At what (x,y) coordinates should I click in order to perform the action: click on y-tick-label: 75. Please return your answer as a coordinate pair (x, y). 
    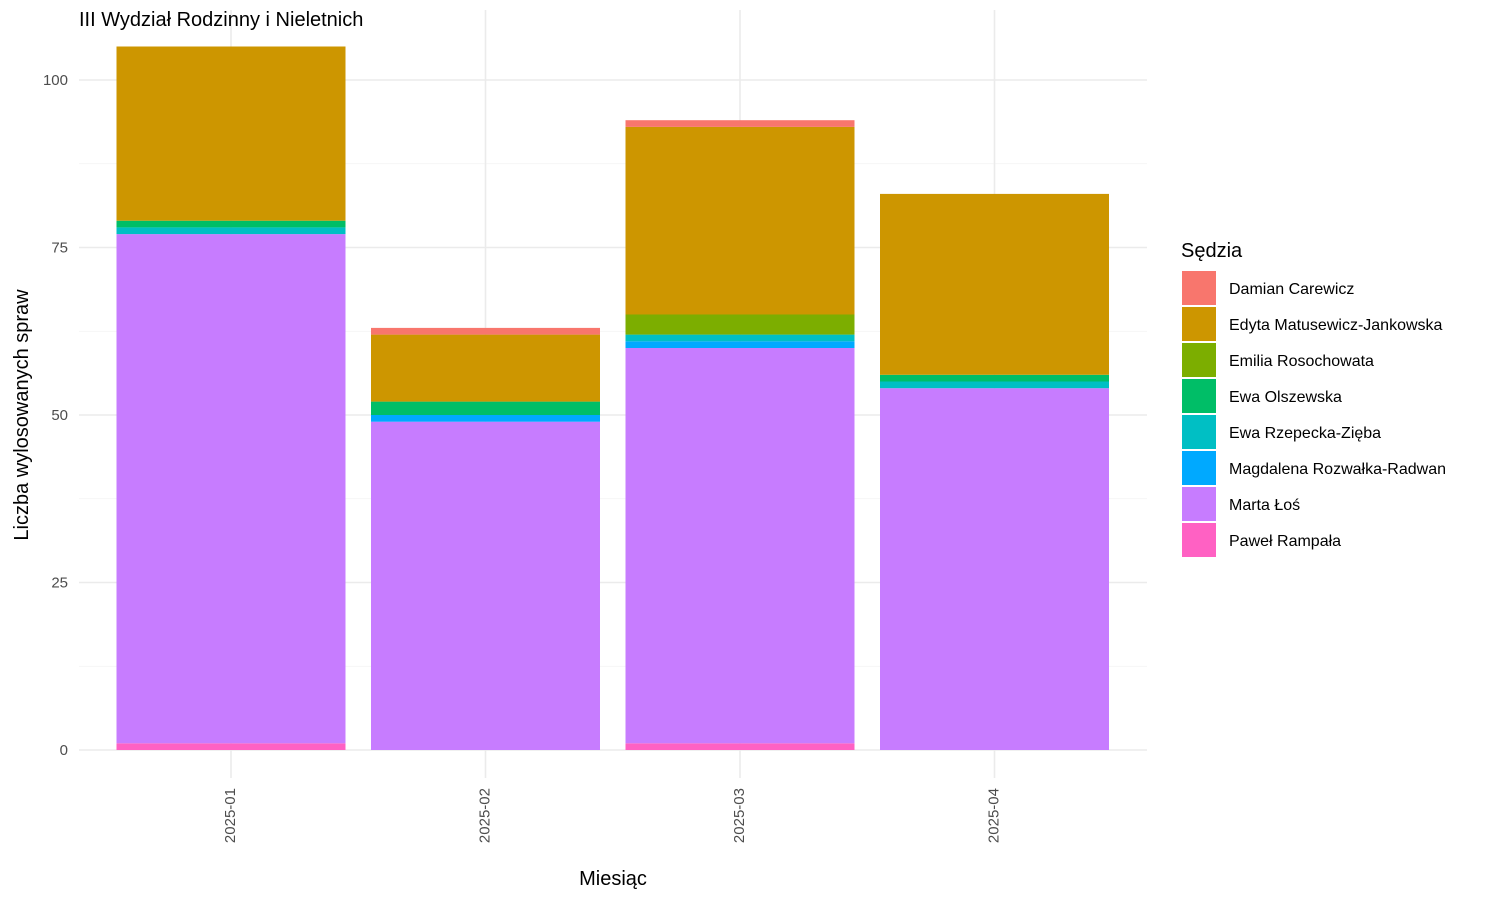
    Looking at the image, I should click on (59, 248).